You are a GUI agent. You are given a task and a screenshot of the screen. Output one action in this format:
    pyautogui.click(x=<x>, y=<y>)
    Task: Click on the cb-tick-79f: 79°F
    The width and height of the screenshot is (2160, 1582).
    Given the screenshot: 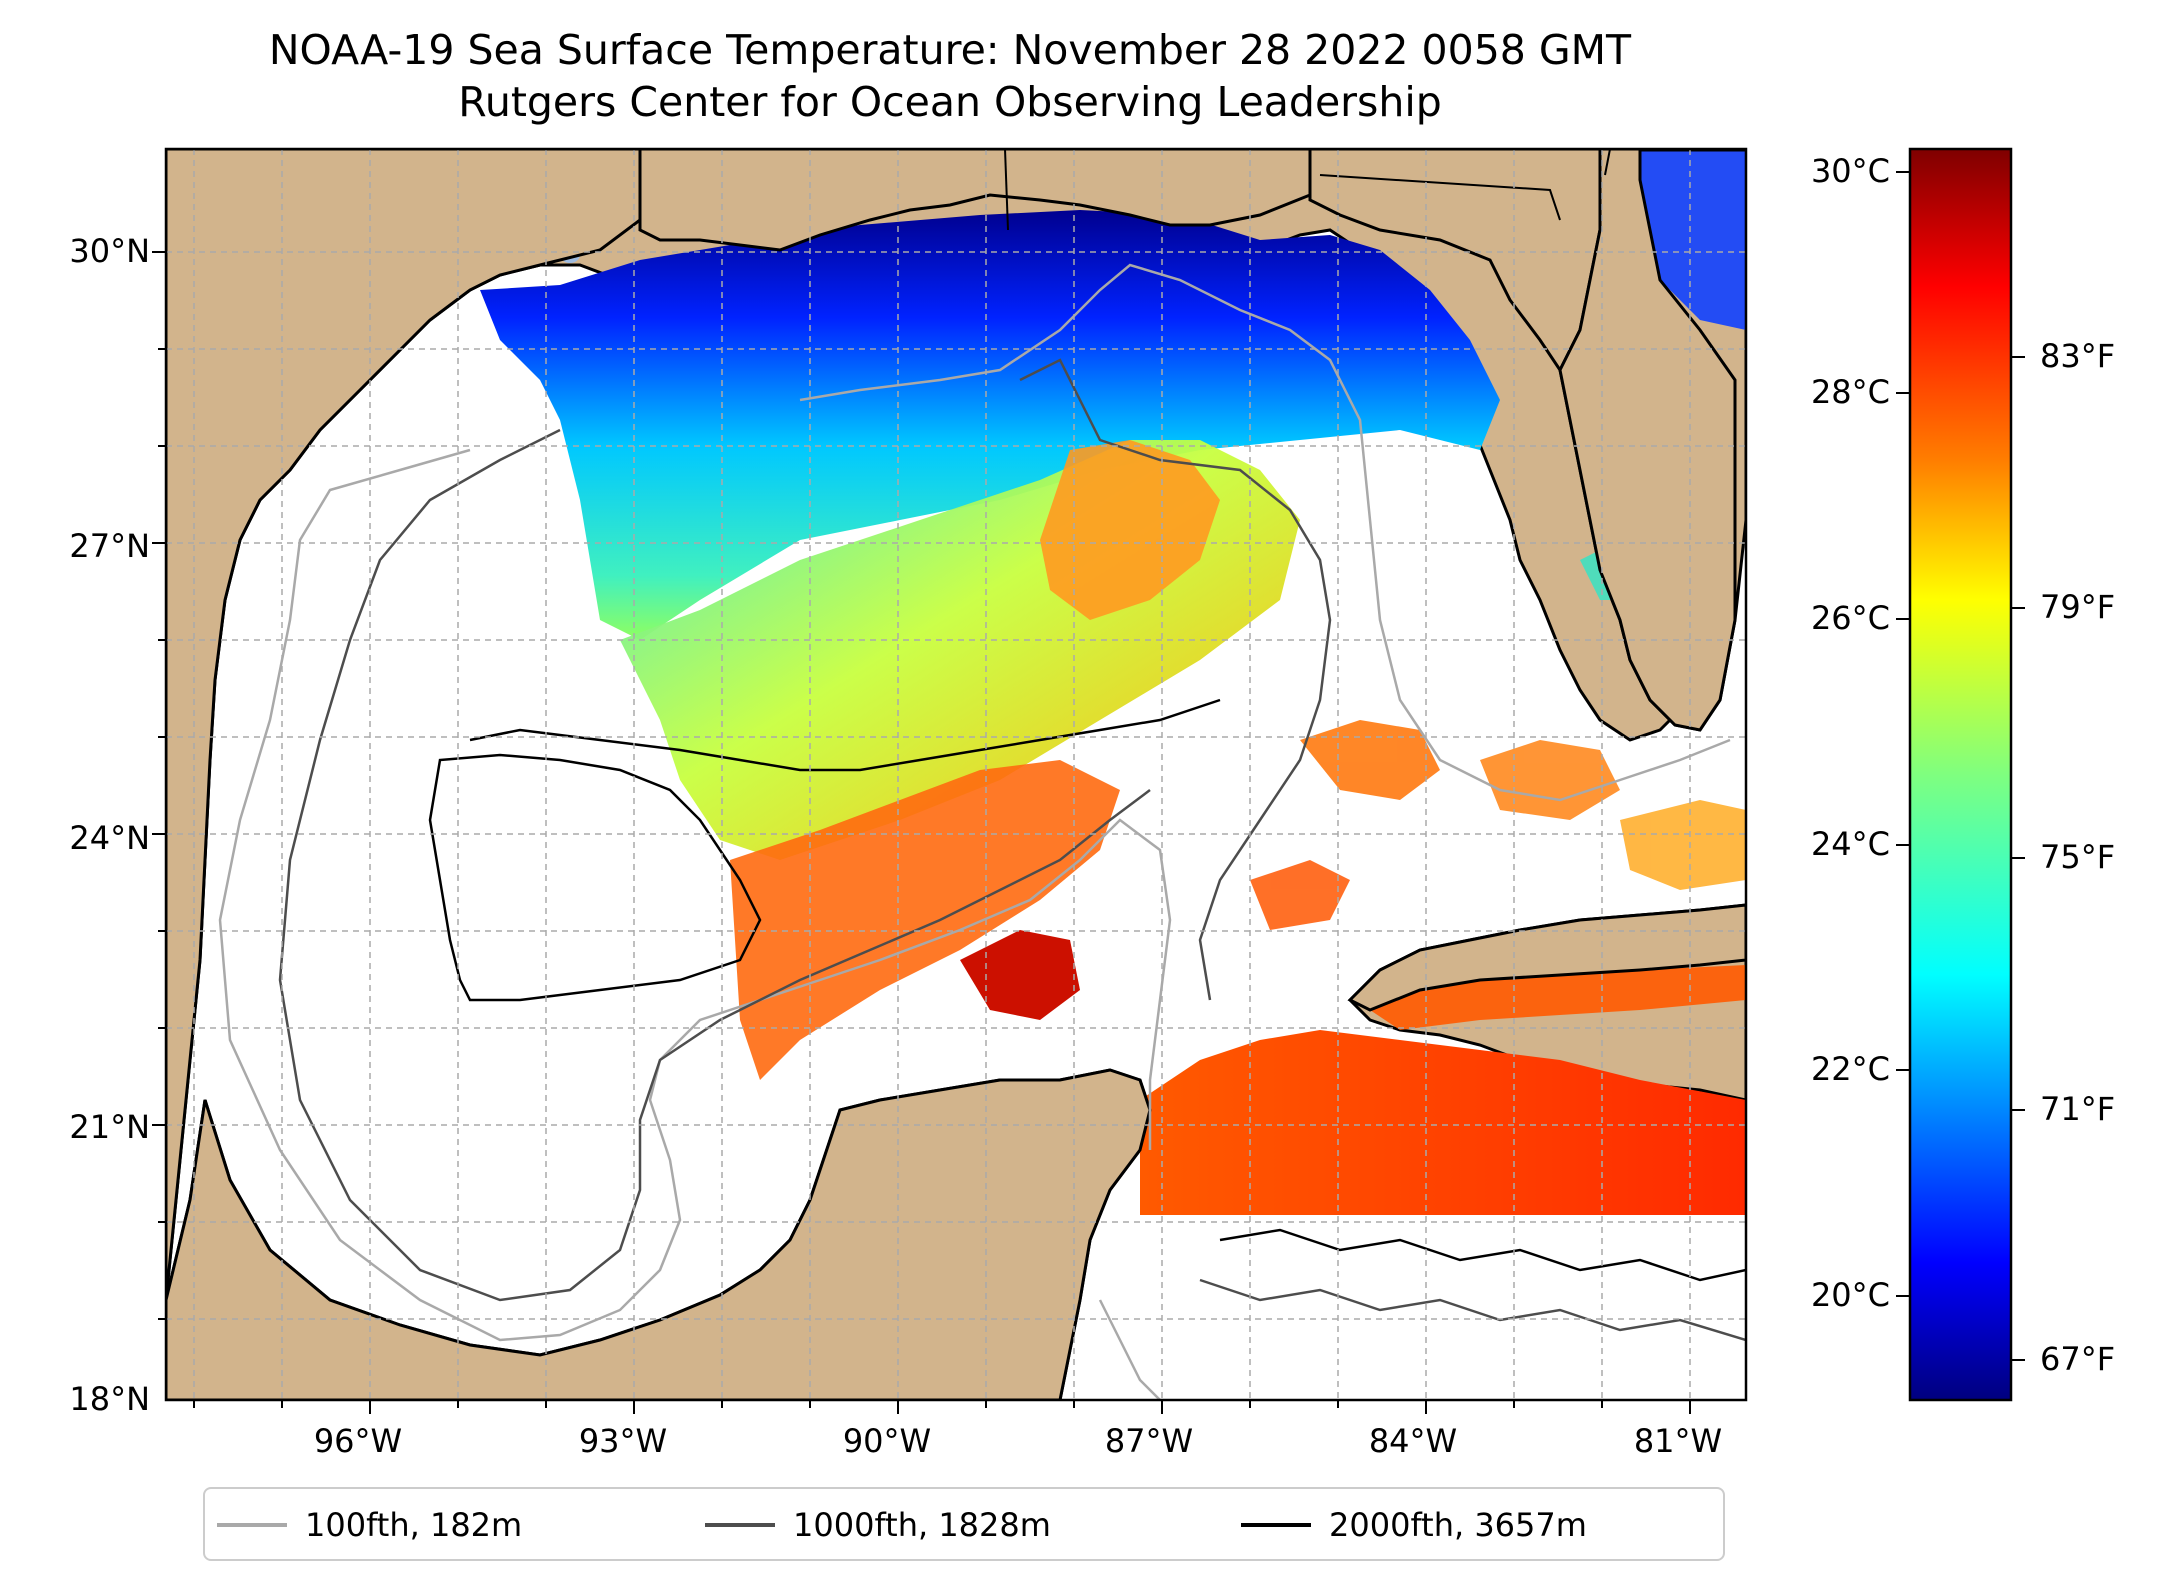 What is the action you would take?
    pyautogui.click(x=2078, y=607)
    